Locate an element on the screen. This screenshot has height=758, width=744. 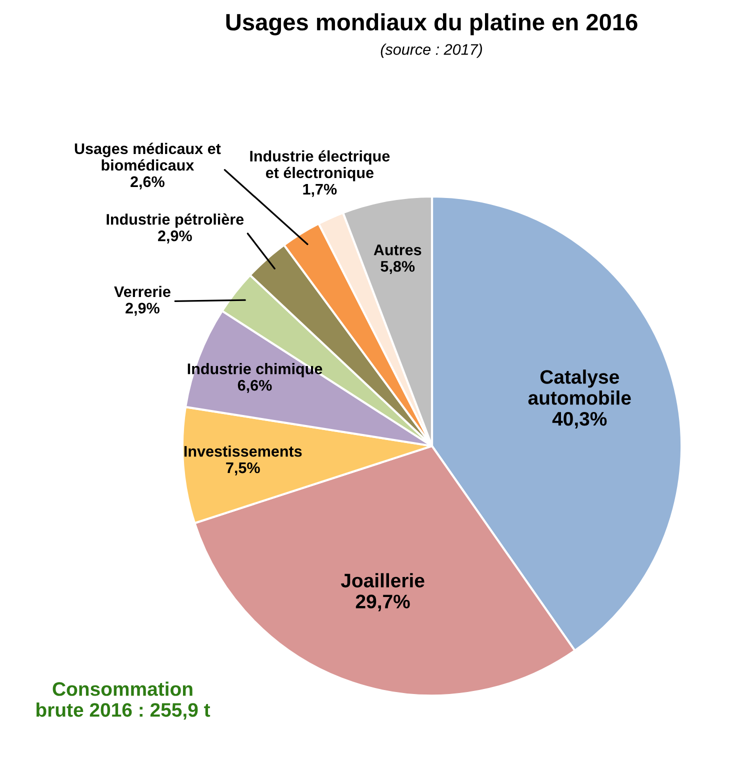
data-label: 40,3% is located at coordinates (579, 420).